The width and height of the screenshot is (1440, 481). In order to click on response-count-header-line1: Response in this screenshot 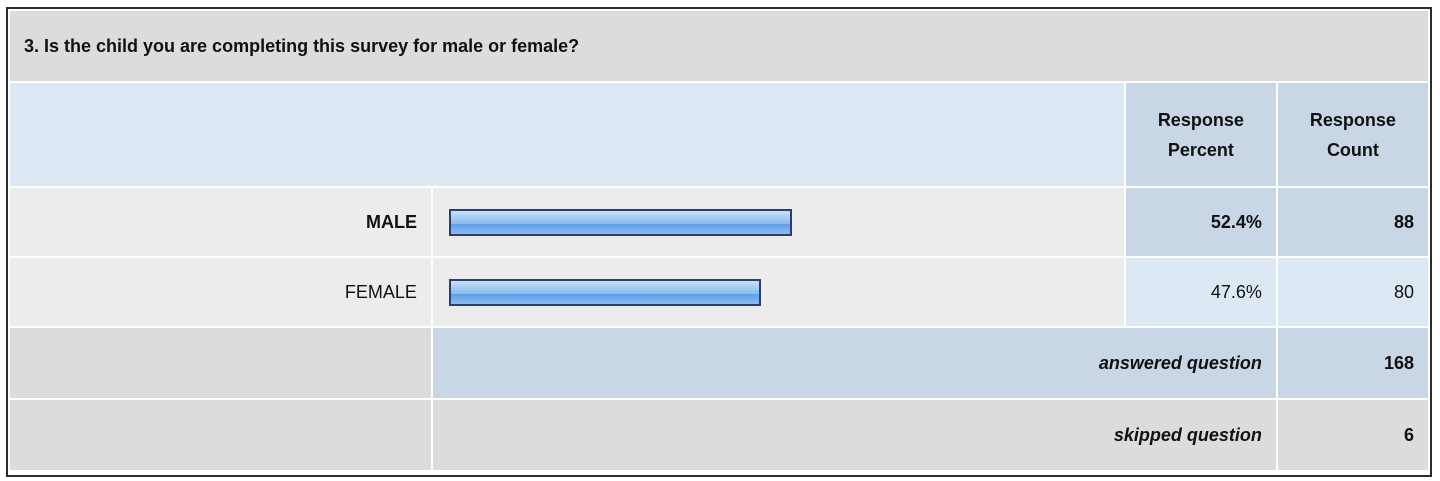, I will do `click(1352, 119)`.